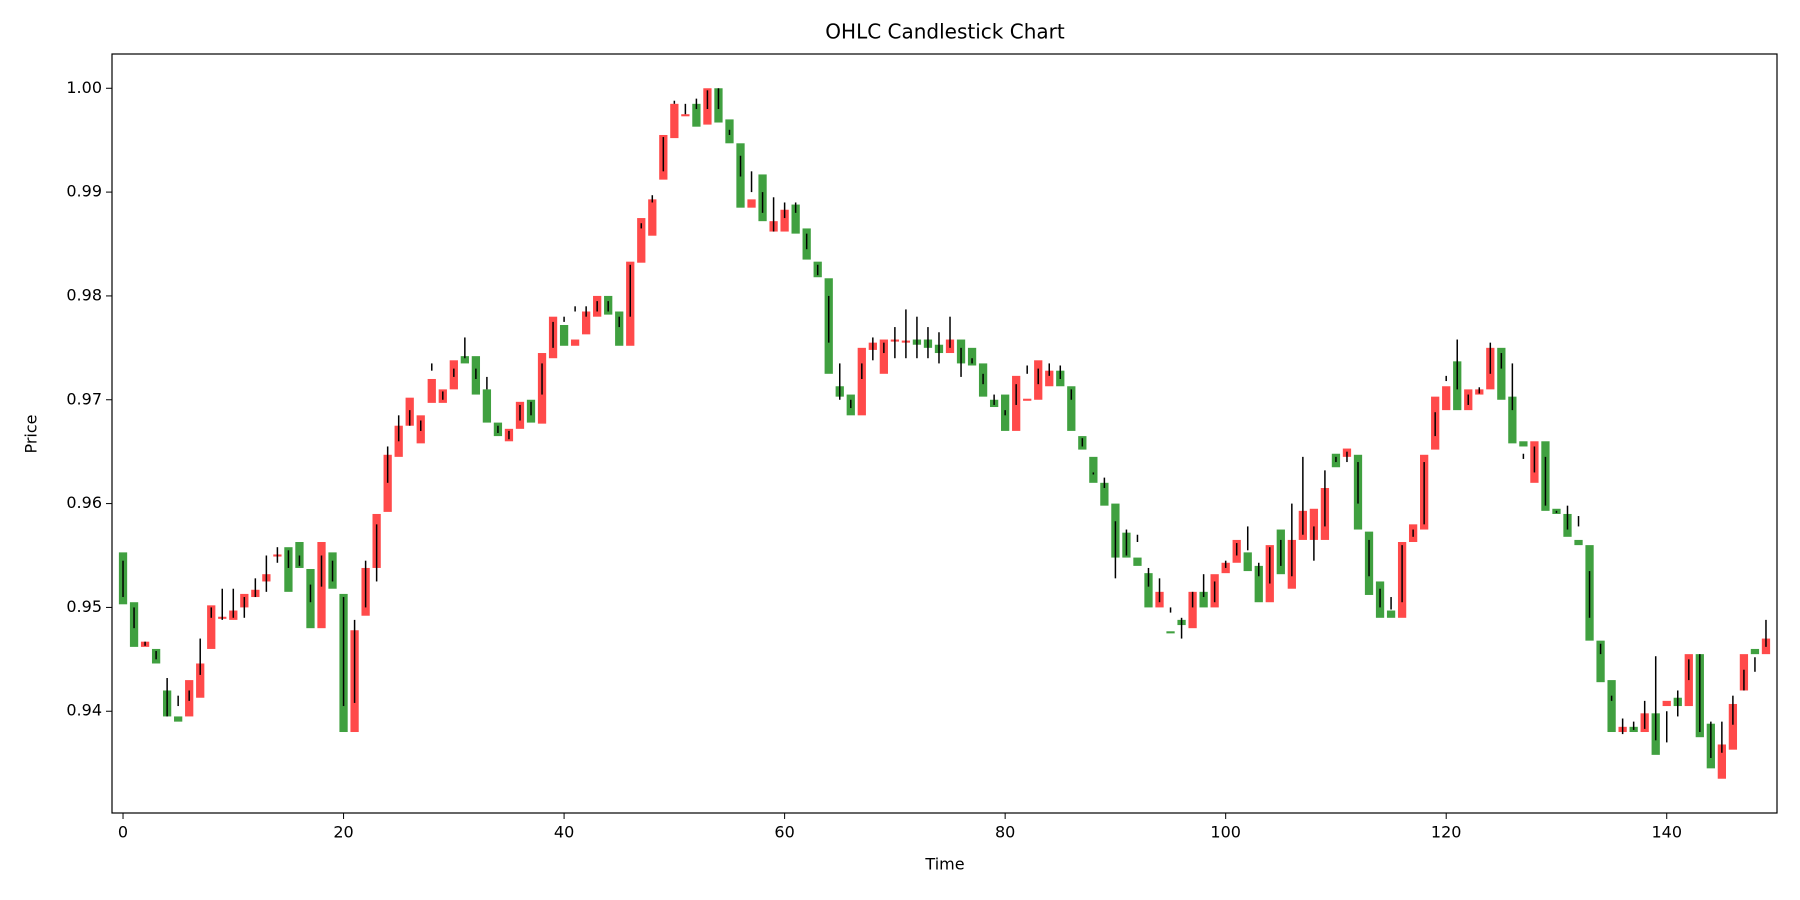  What do you see at coordinates (123, 832) in the screenshot?
I see `x-tick-label: 0` at bounding box center [123, 832].